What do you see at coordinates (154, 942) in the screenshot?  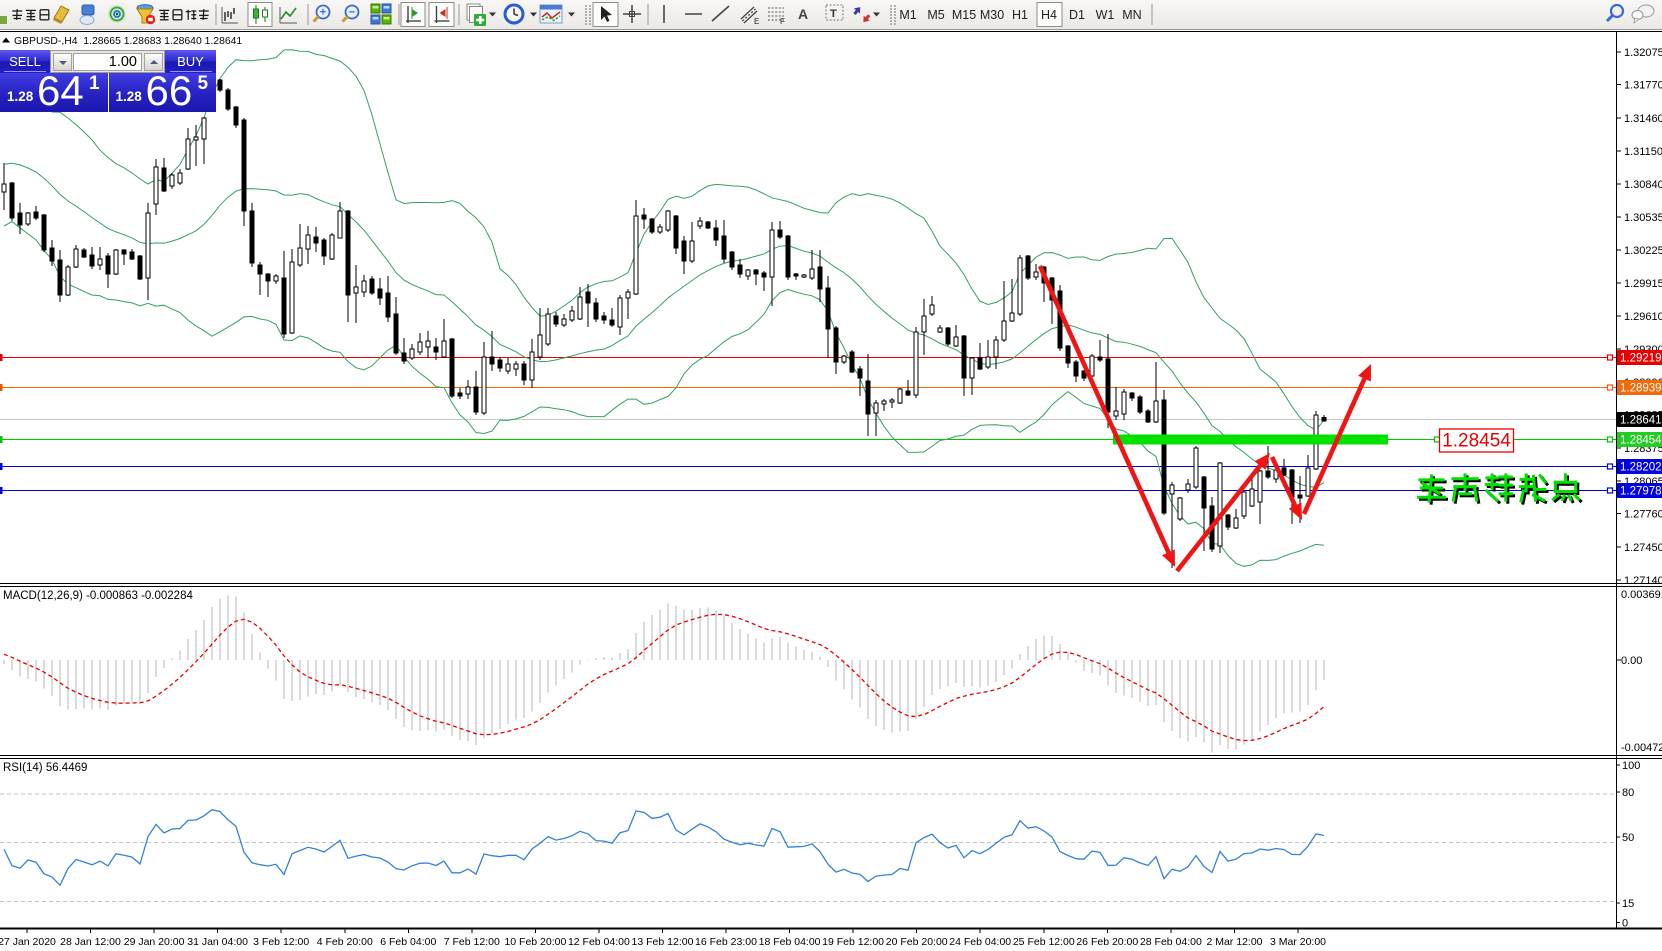 I see `svg-text: 29 Jan 20:00` at bounding box center [154, 942].